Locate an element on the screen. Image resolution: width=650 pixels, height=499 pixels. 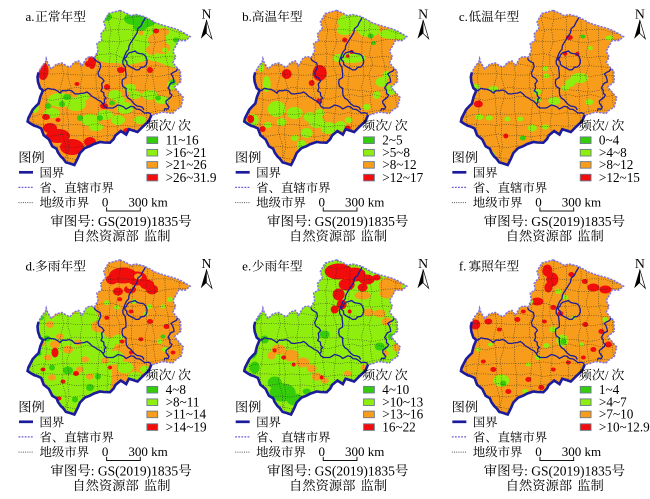
svg-text: 4~10 is located at coordinates (395, 389).